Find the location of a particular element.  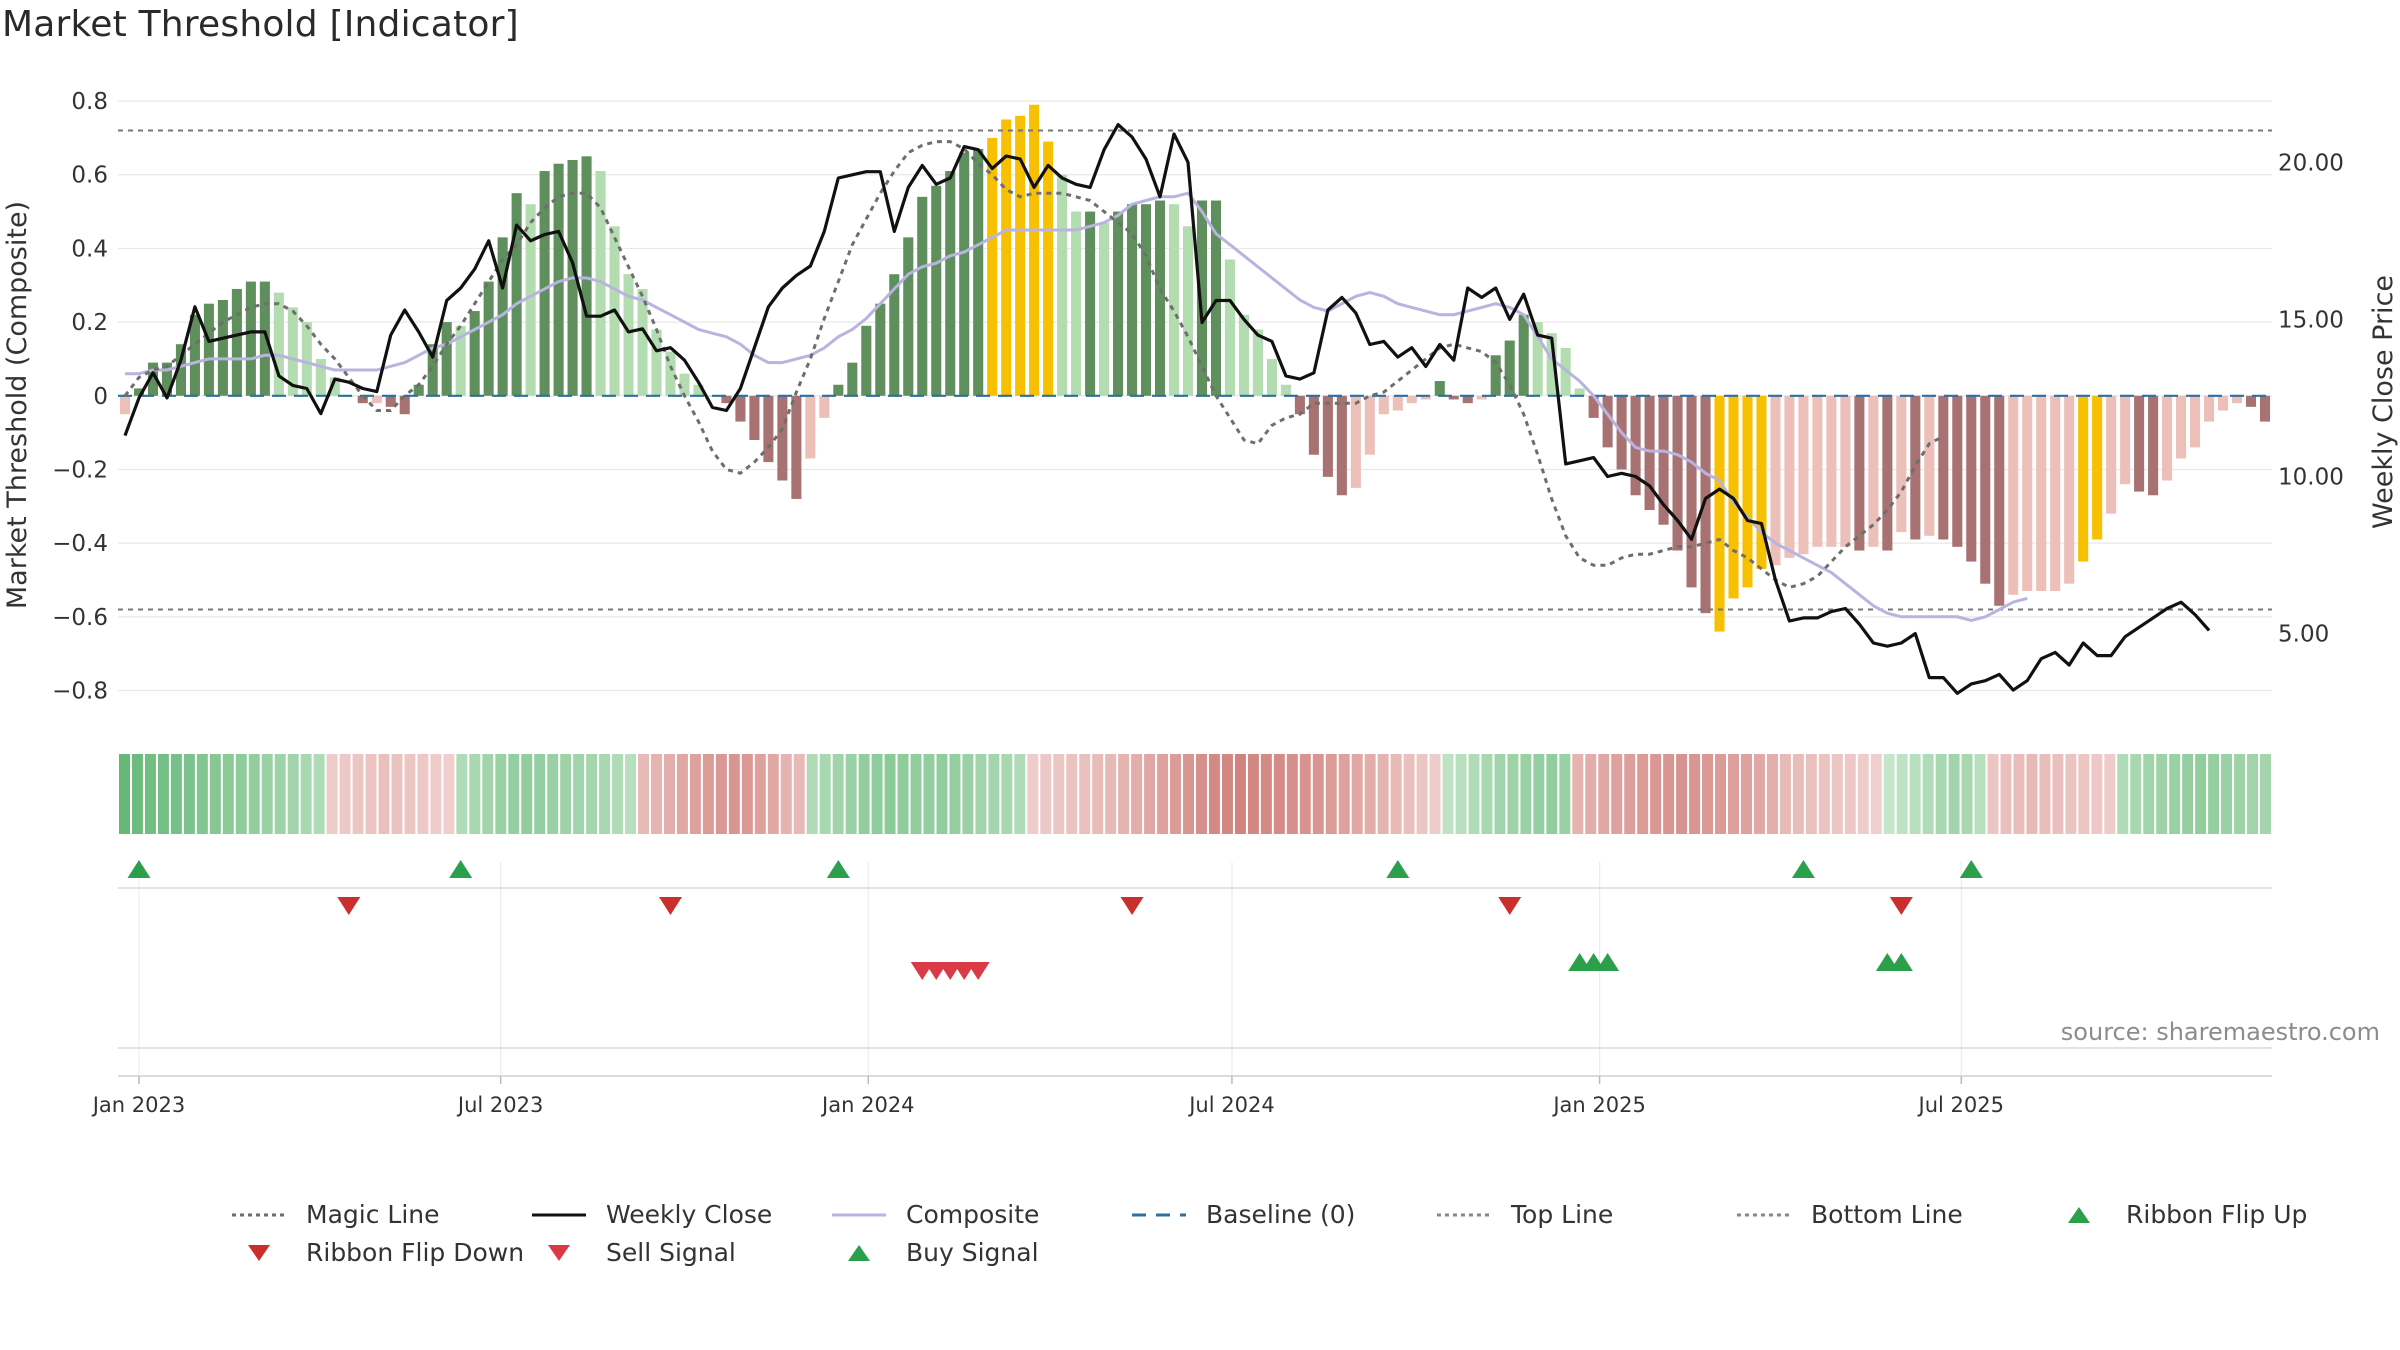

legend-label: Bottom Line is located at coordinates (1887, 1214).